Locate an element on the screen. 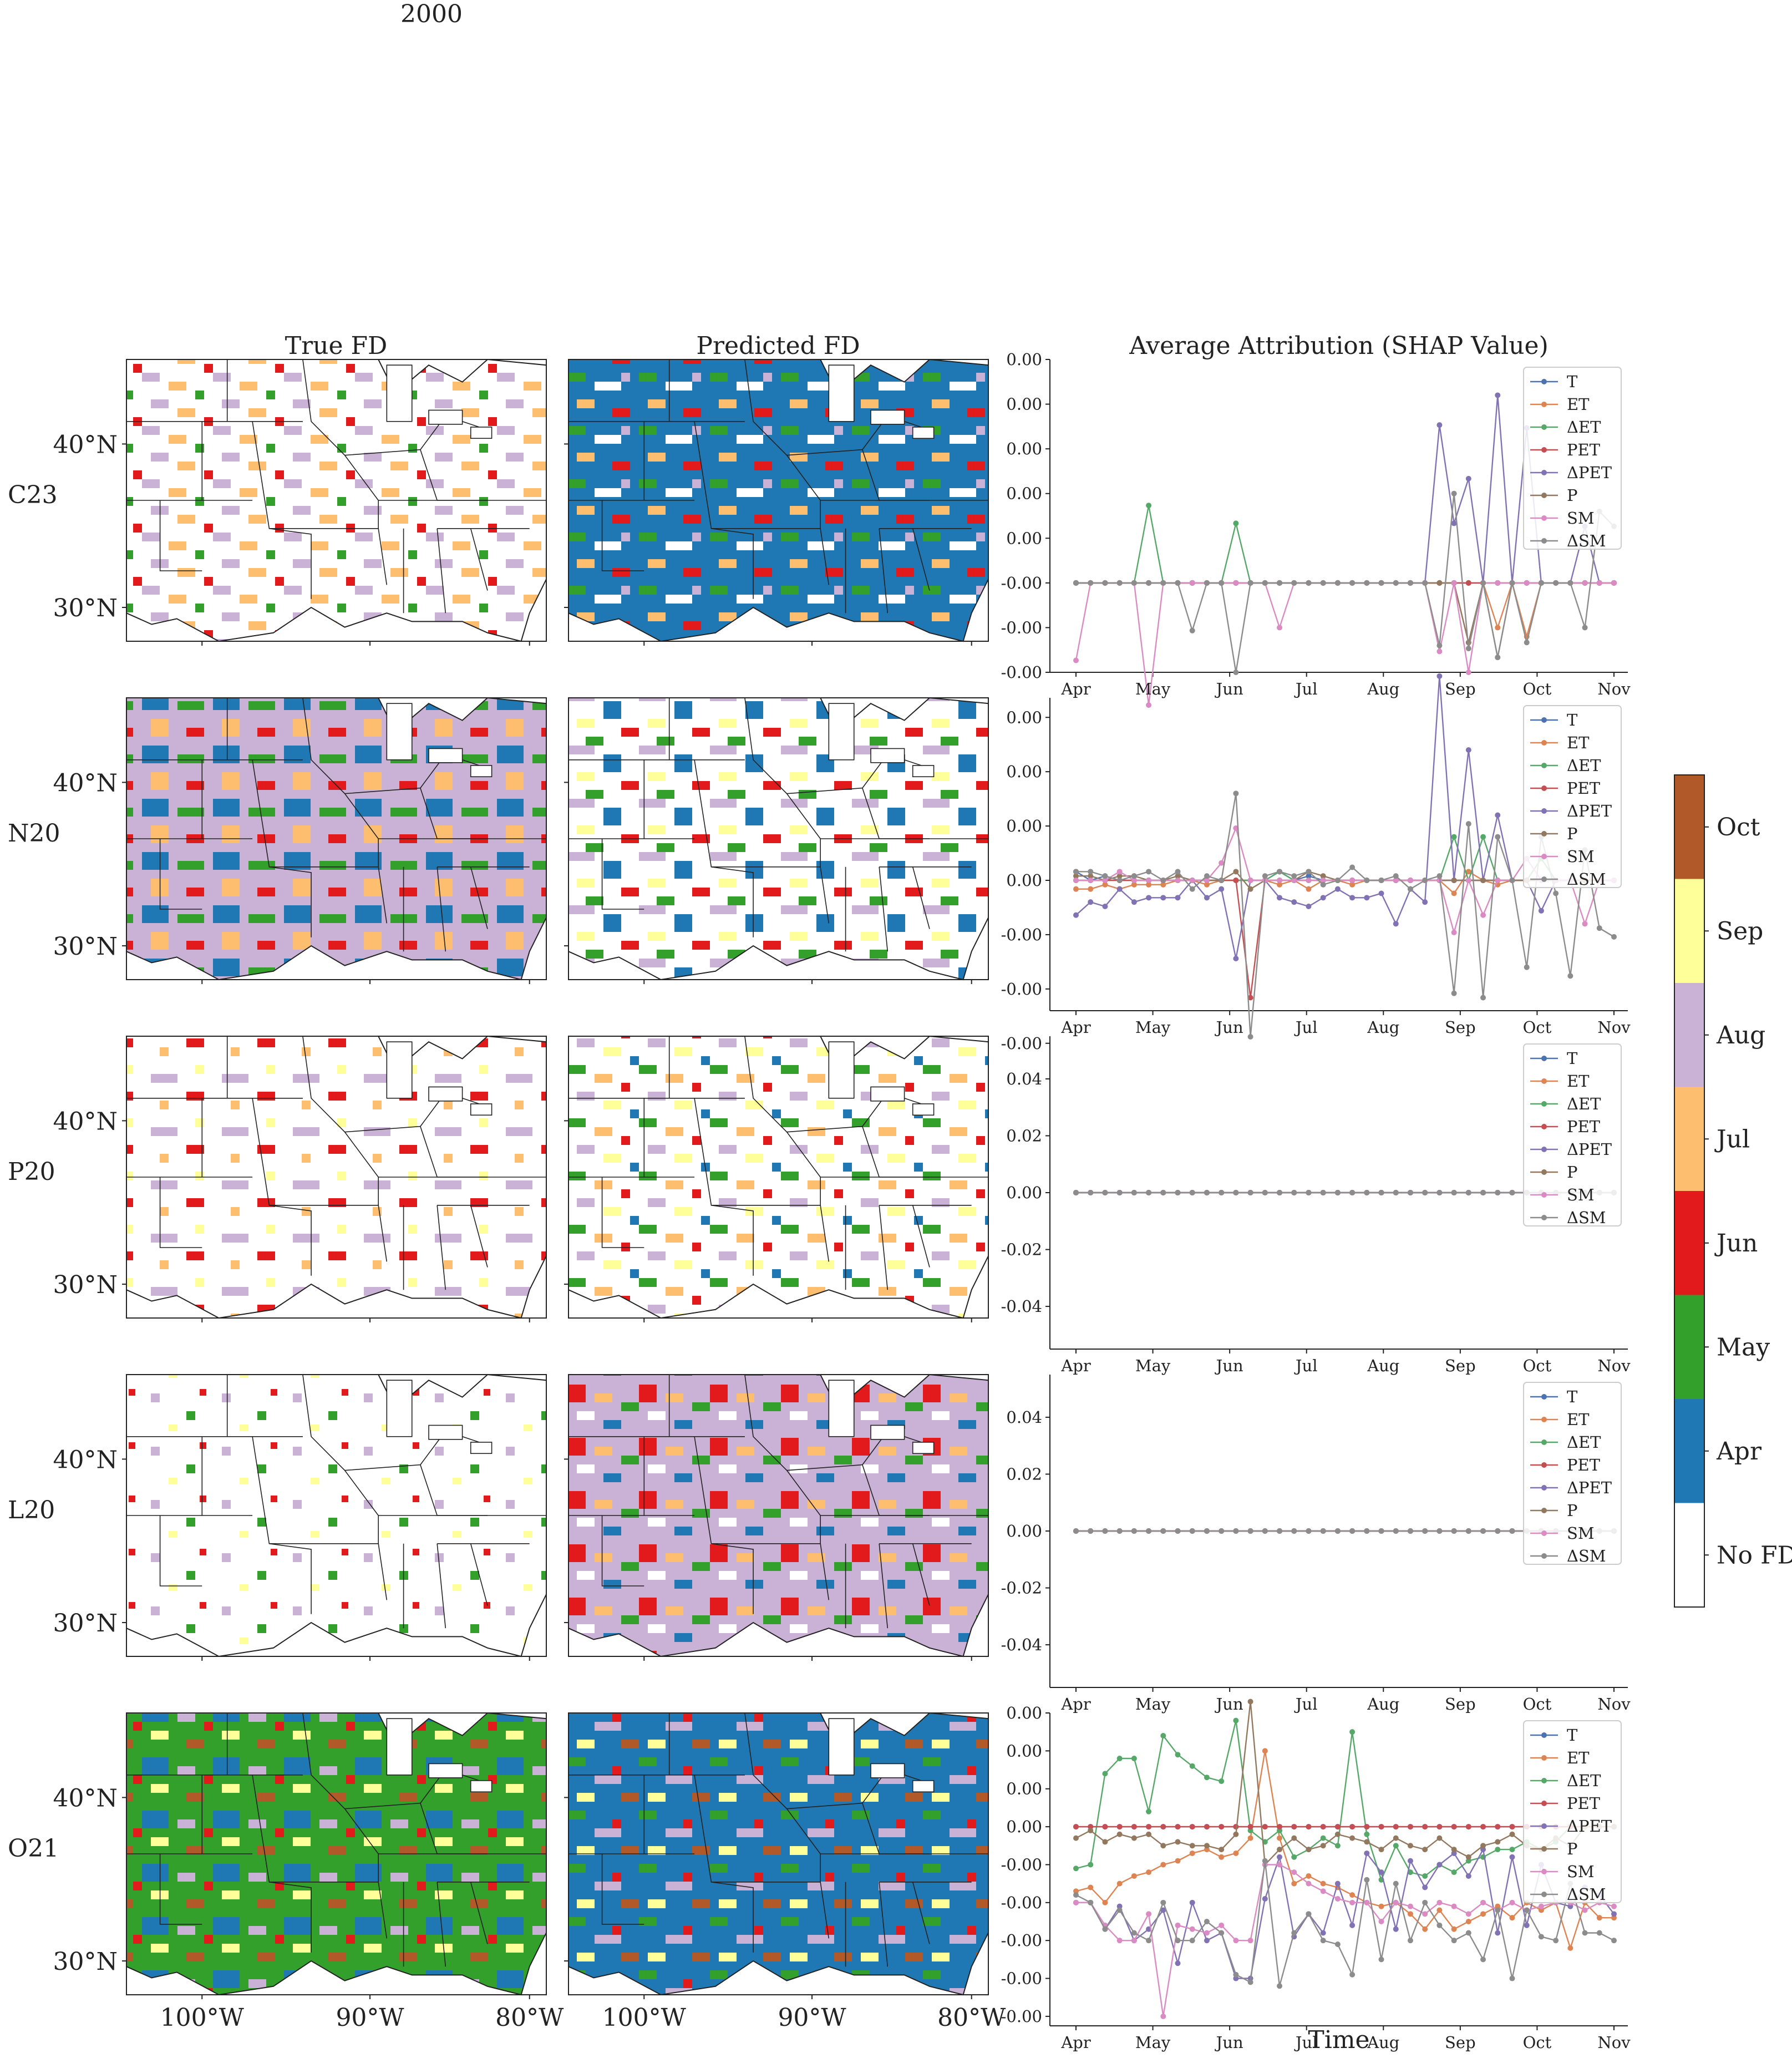  month-tick-label: May is located at coordinates (1153, 1365).